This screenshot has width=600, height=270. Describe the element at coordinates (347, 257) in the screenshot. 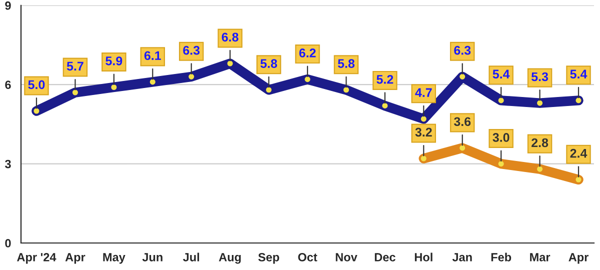

I see `x-tick-label: Nov` at that location.